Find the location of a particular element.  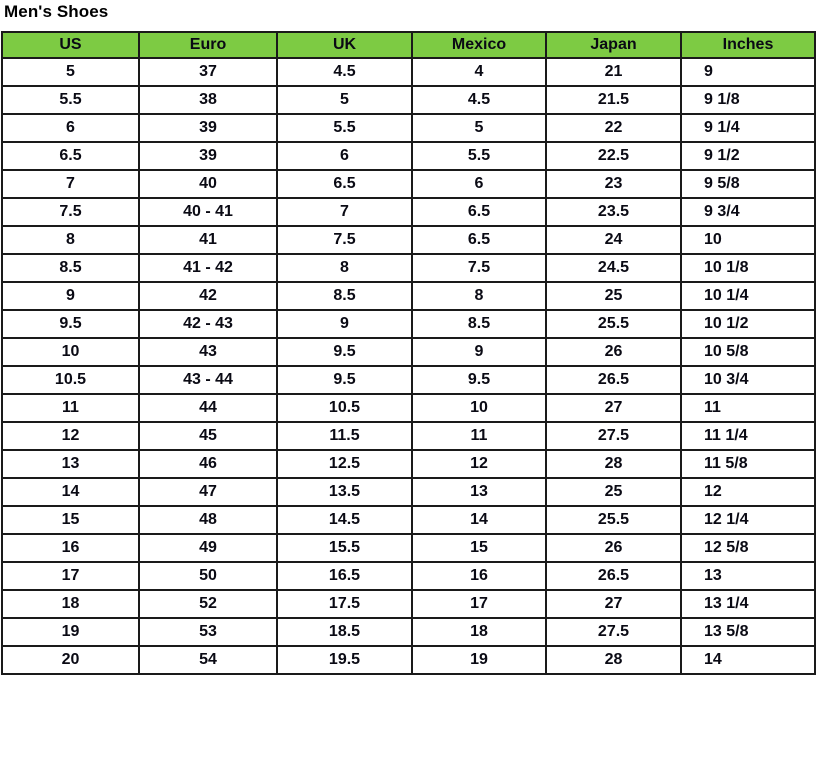

cell-mexico: 9.5 is located at coordinates (479, 380).